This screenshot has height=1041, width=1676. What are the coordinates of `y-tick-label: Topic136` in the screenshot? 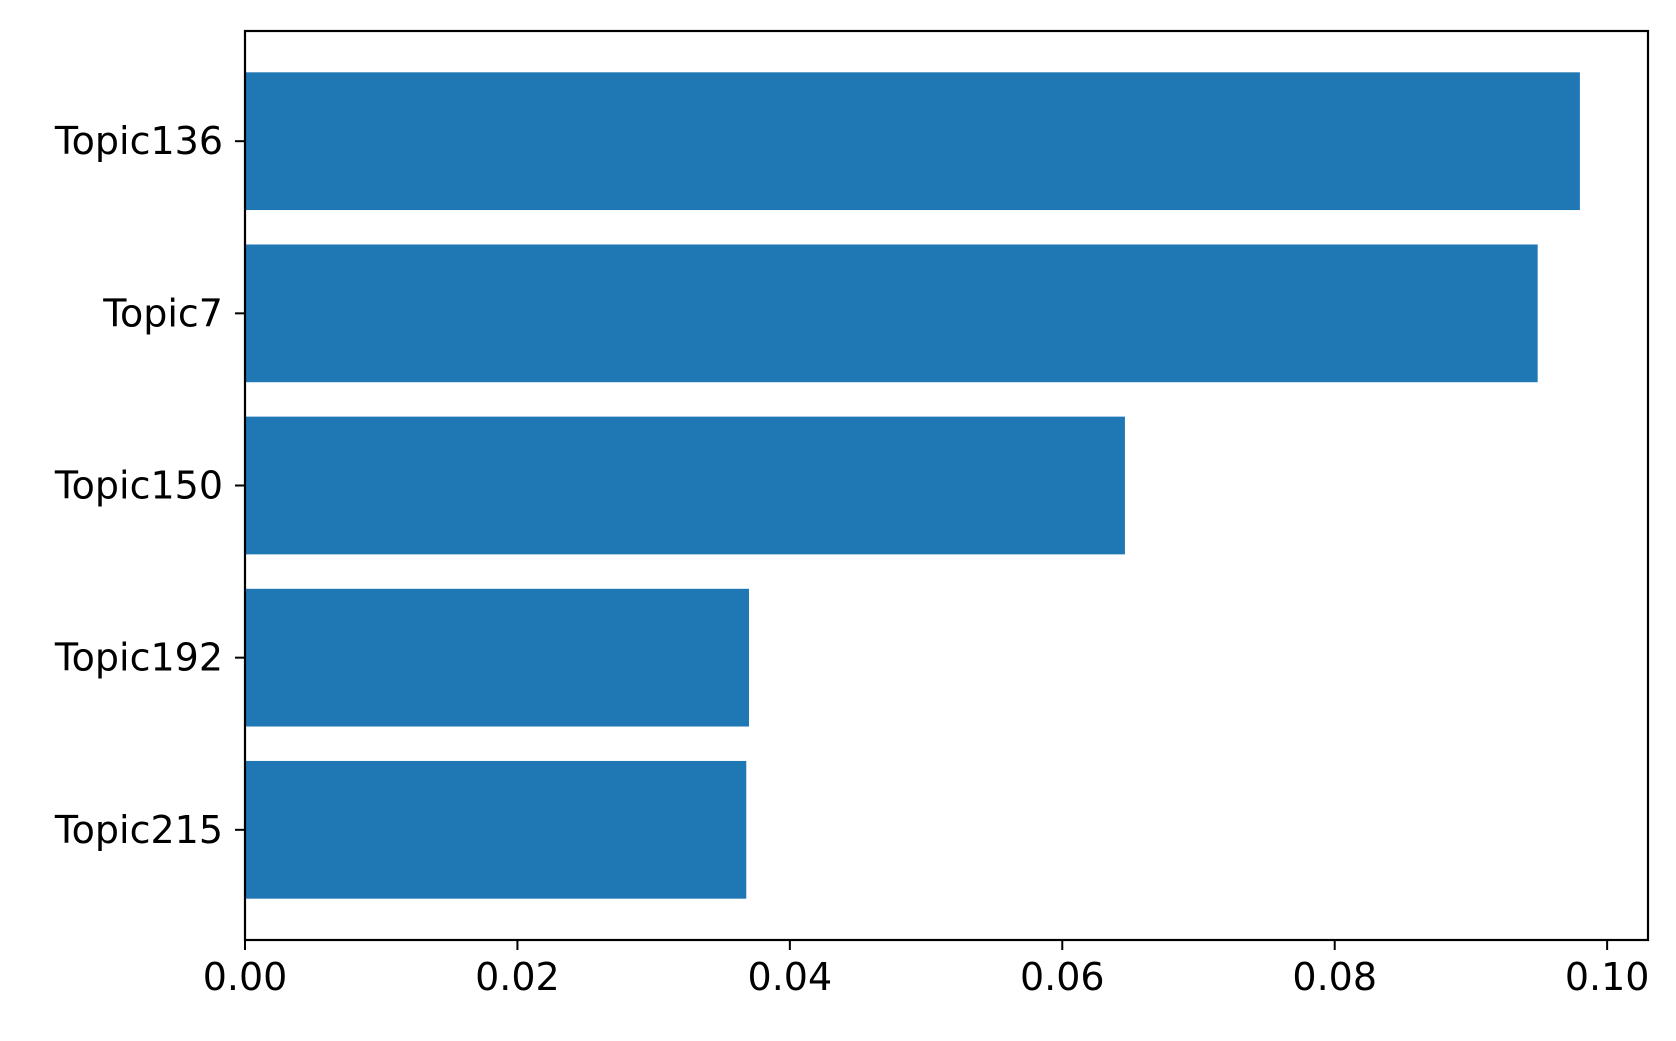 It's located at (138, 141).